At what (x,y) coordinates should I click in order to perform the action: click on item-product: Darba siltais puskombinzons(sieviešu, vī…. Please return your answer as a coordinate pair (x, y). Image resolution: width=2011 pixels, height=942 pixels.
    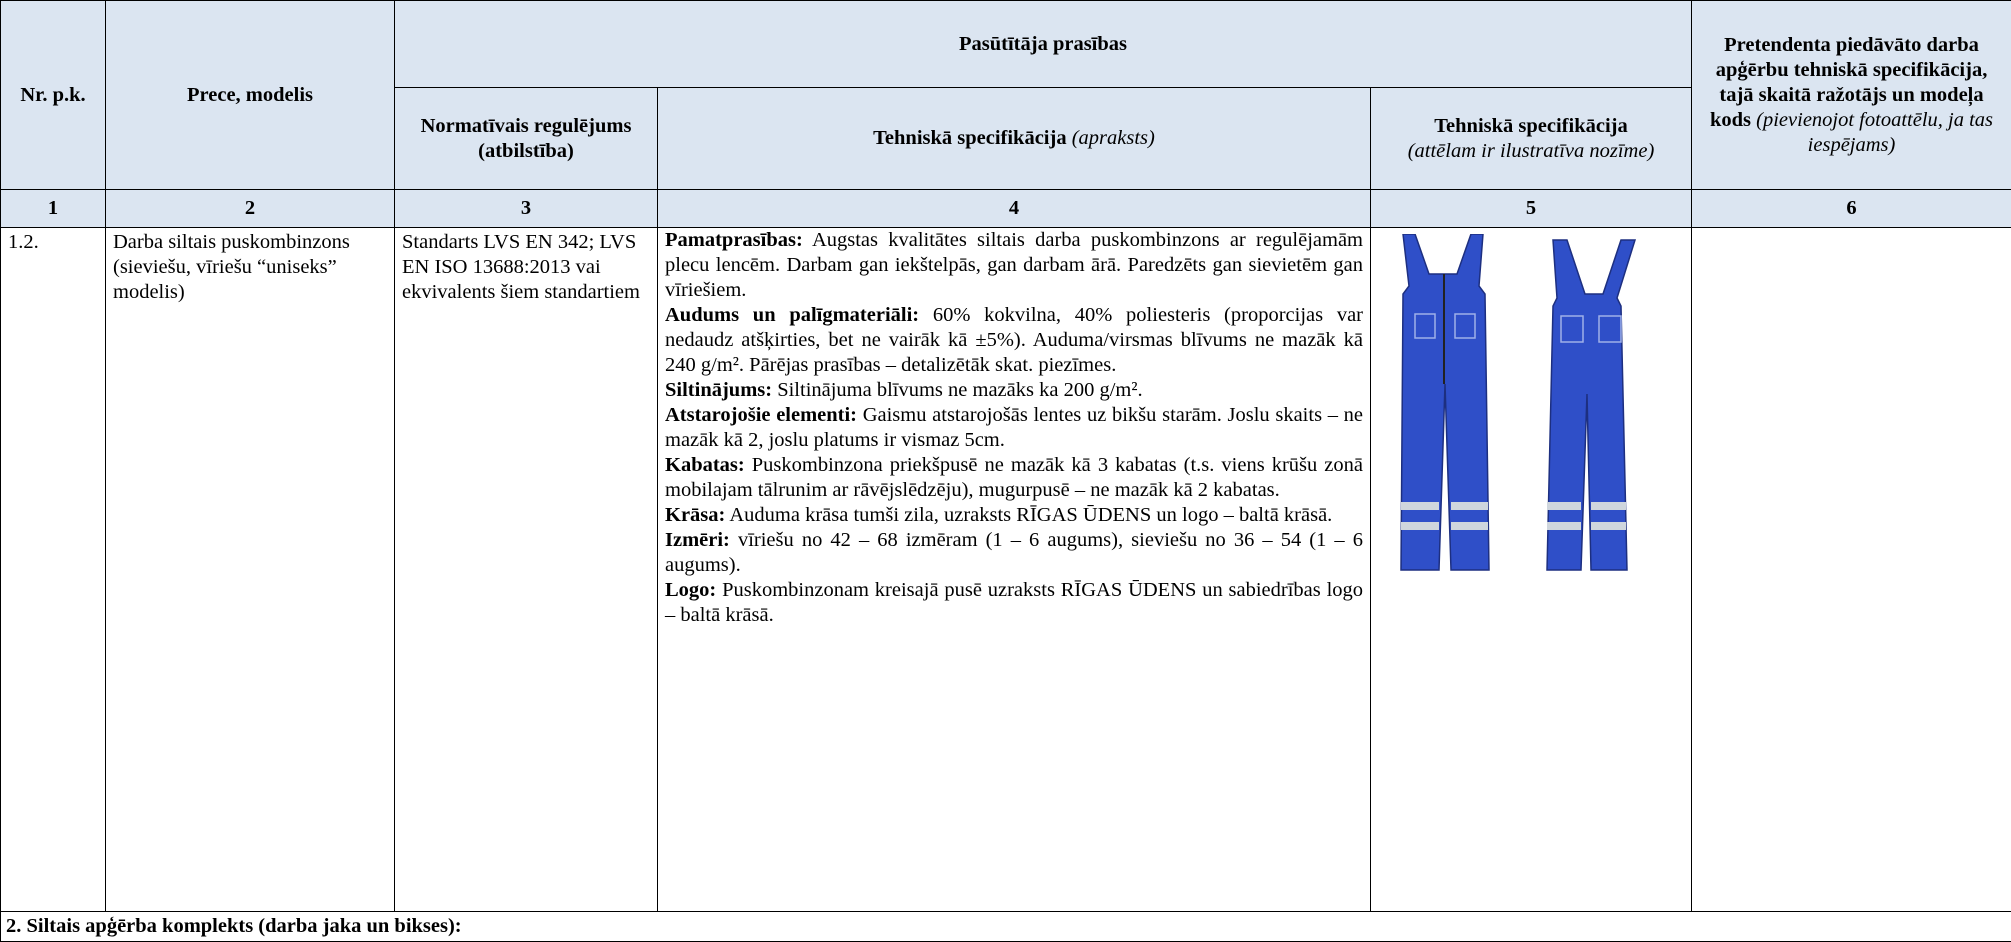
    Looking at the image, I should click on (250, 570).